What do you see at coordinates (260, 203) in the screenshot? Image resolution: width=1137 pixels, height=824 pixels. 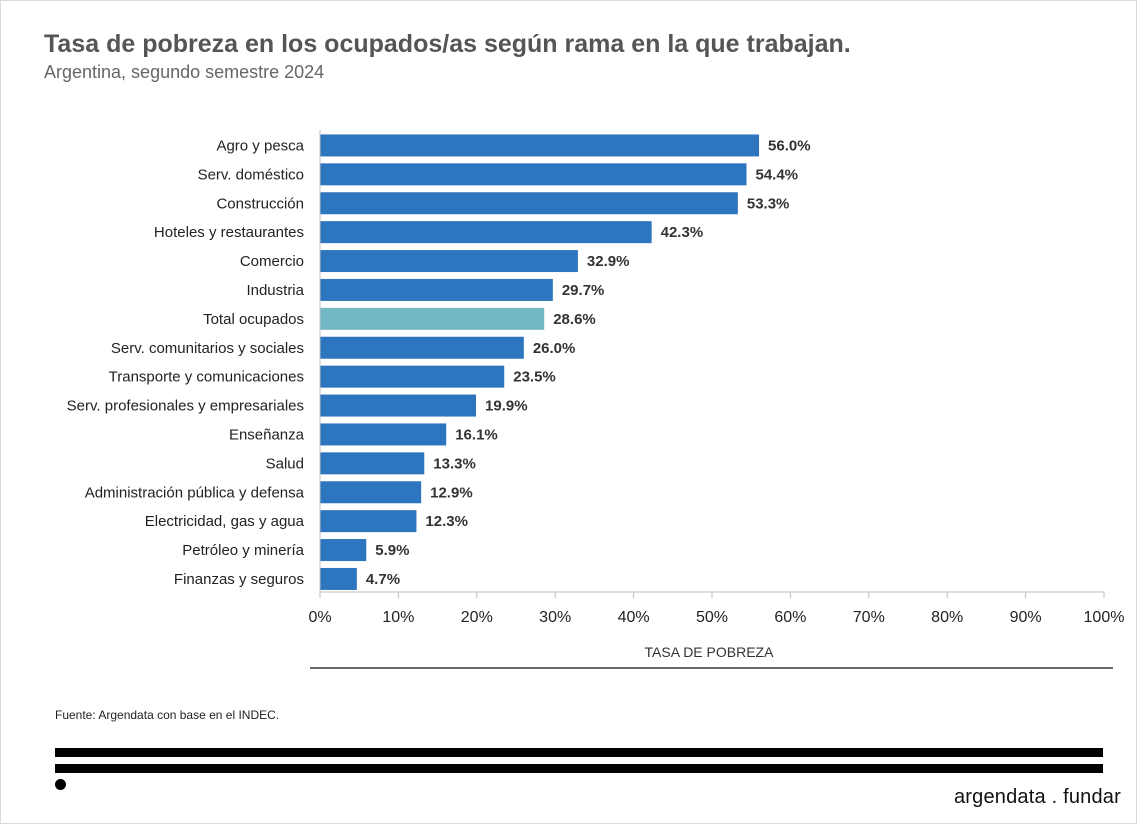 I see `category-label: Construcción` at bounding box center [260, 203].